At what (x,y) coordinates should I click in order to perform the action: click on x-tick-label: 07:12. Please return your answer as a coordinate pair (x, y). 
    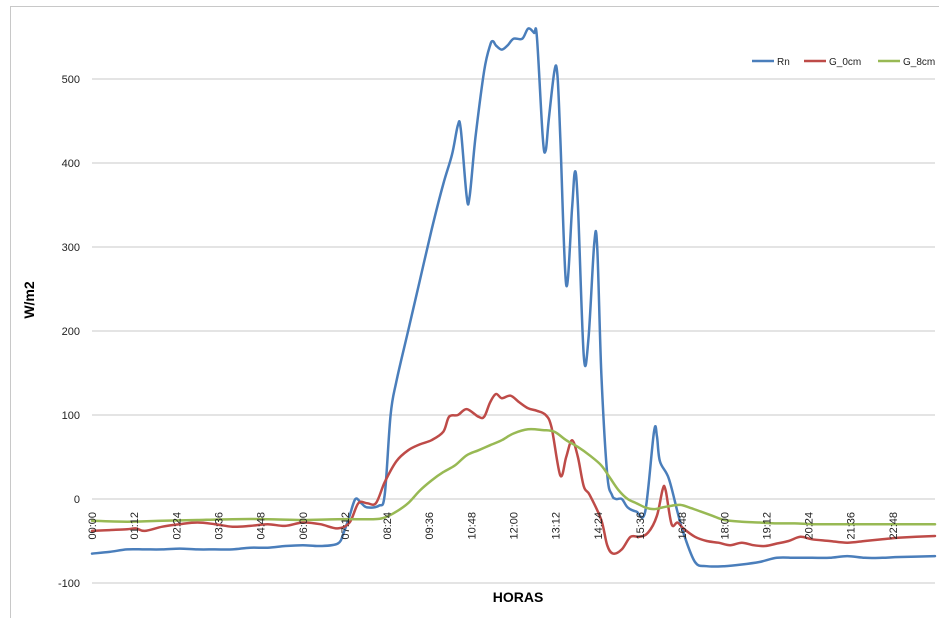
    Looking at the image, I should click on (346, 526).